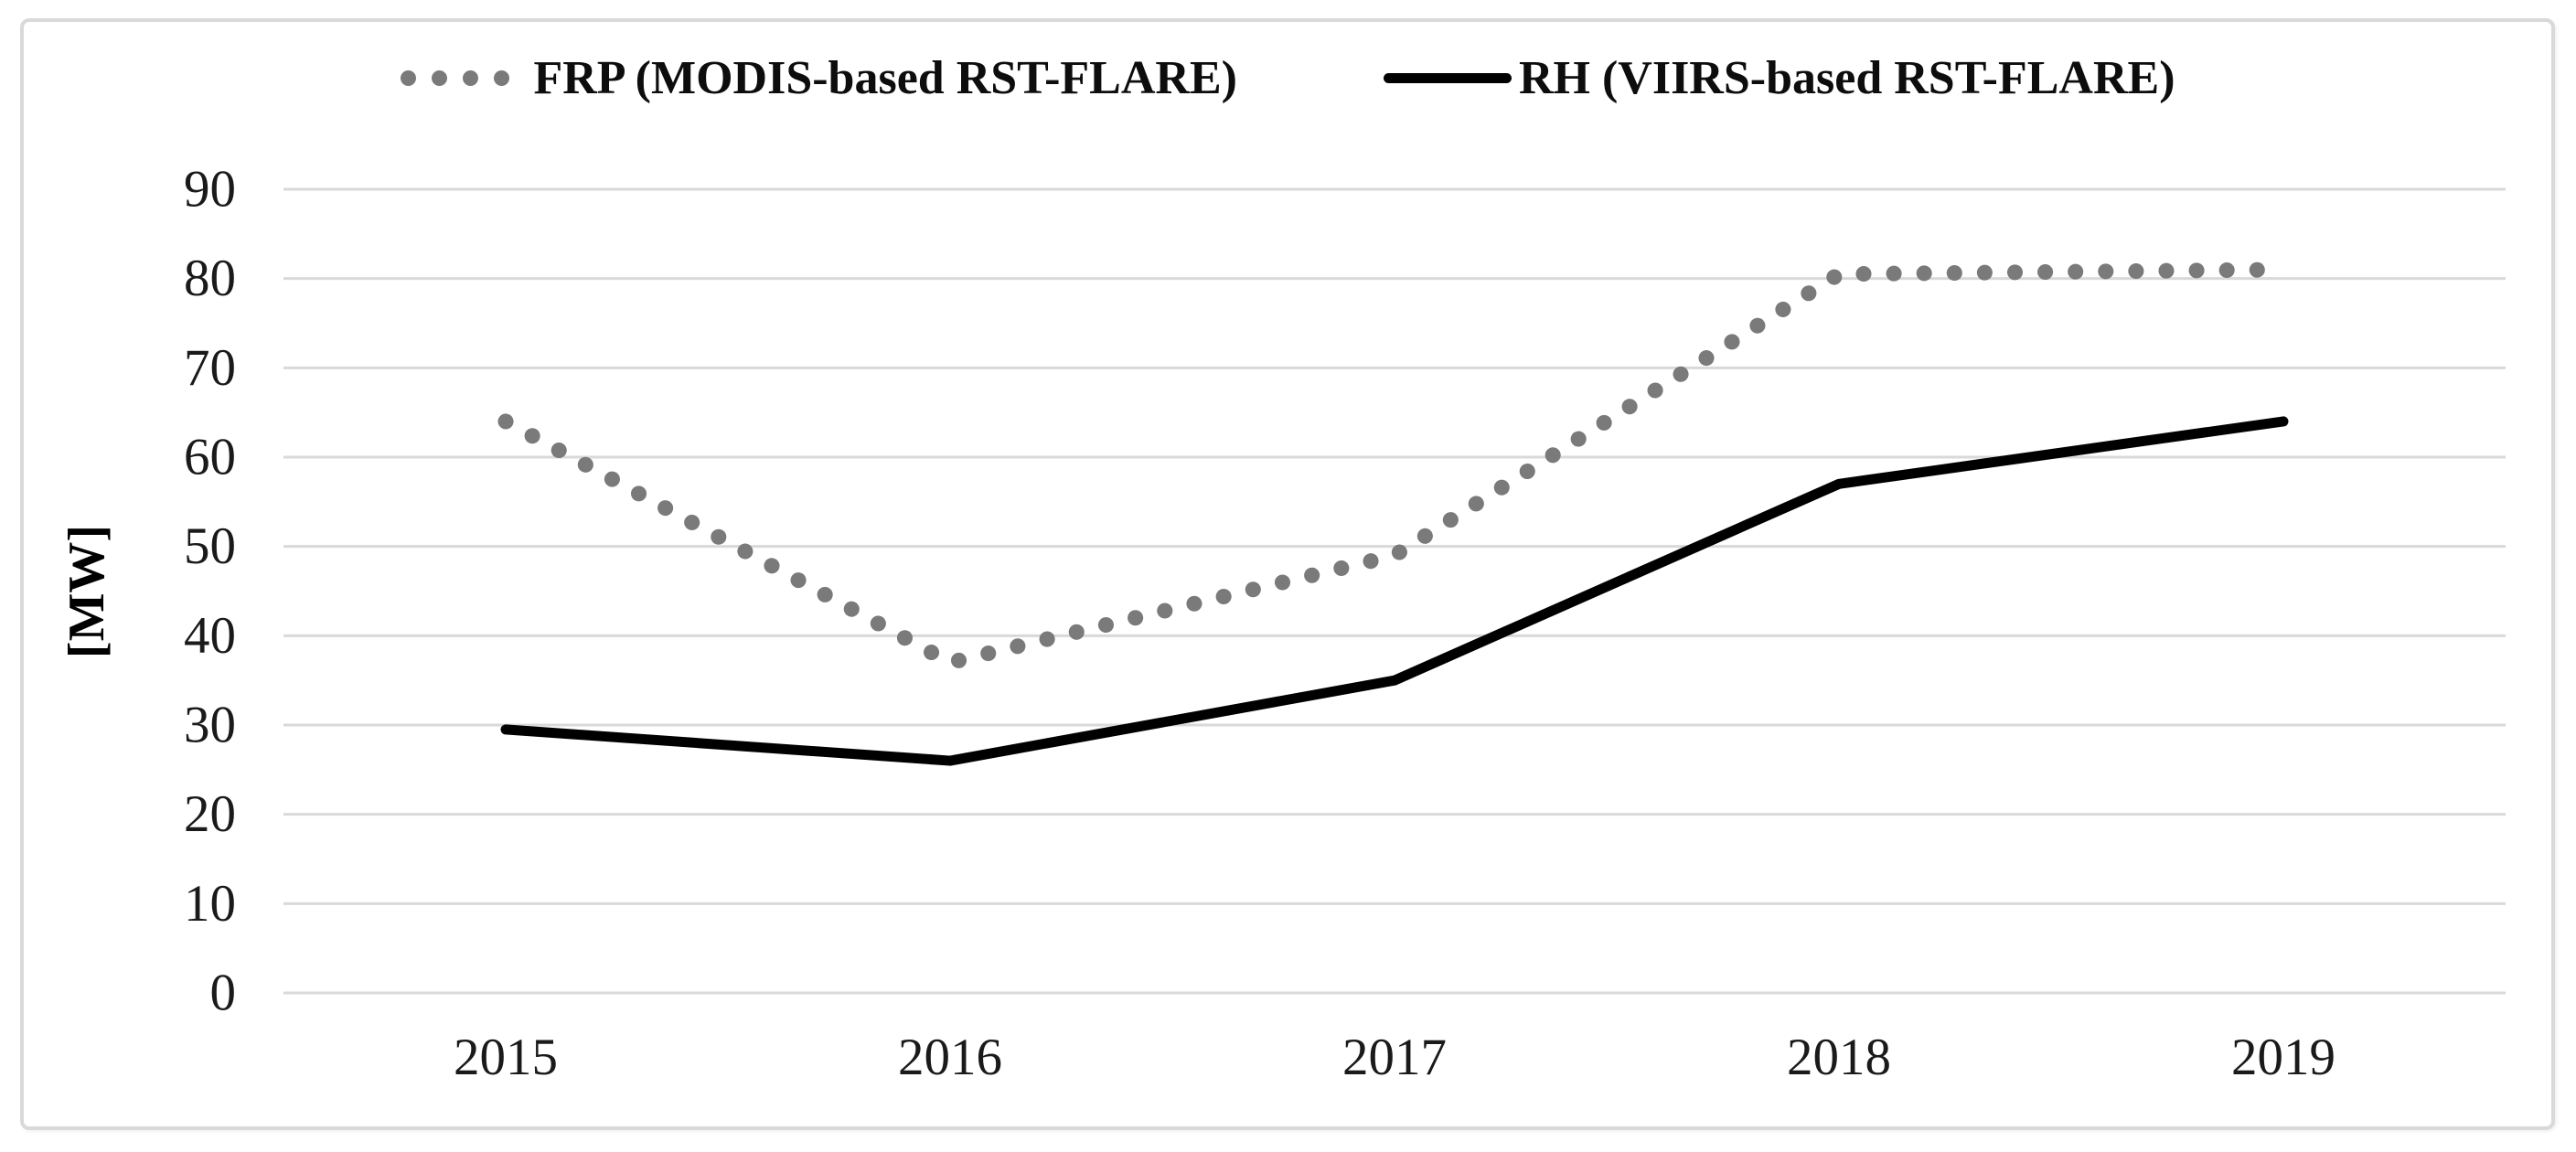 The width and height of the screenshot is (2576, 1152). I want to click on legend-label-rh: RH (VIIRS-based RST-FLARE), so click(1846, 78).